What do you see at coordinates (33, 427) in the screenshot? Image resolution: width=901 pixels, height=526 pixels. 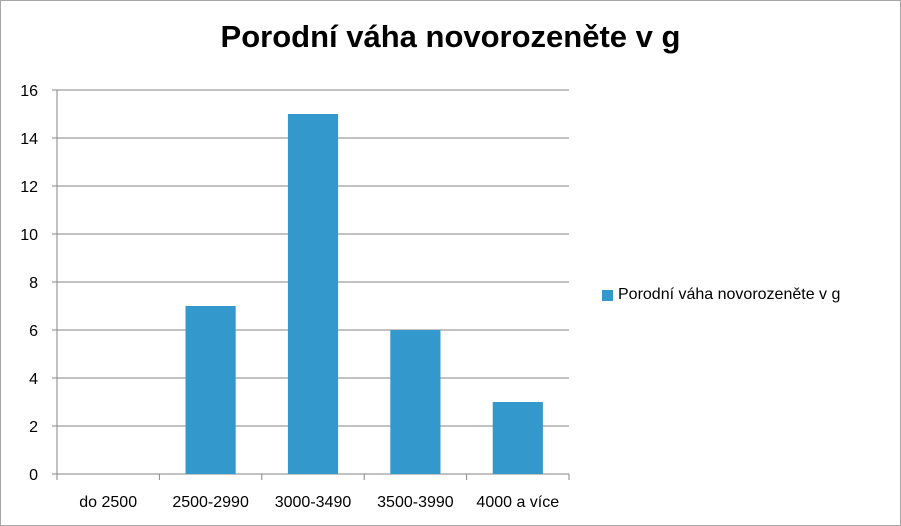 I see `y-tick-label: 2` at bounding box center [33, 427].